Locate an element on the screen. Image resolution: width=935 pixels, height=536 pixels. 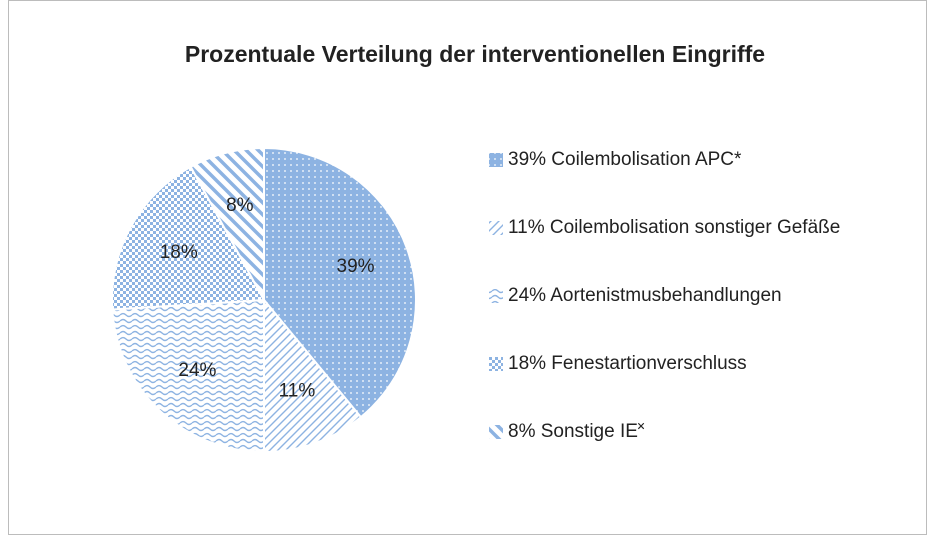
legend-label: 24% Aortenistmusbehandlungen is located at coordinates (645, 295).